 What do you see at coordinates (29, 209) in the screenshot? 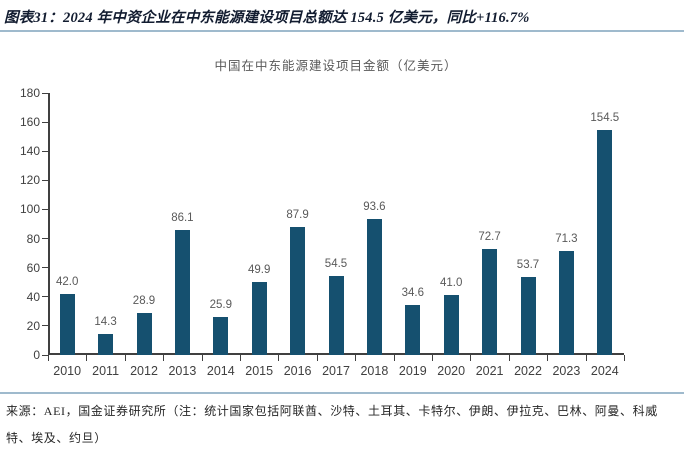
I see `y-axis-label: 100` at bounding box center [29, 209].